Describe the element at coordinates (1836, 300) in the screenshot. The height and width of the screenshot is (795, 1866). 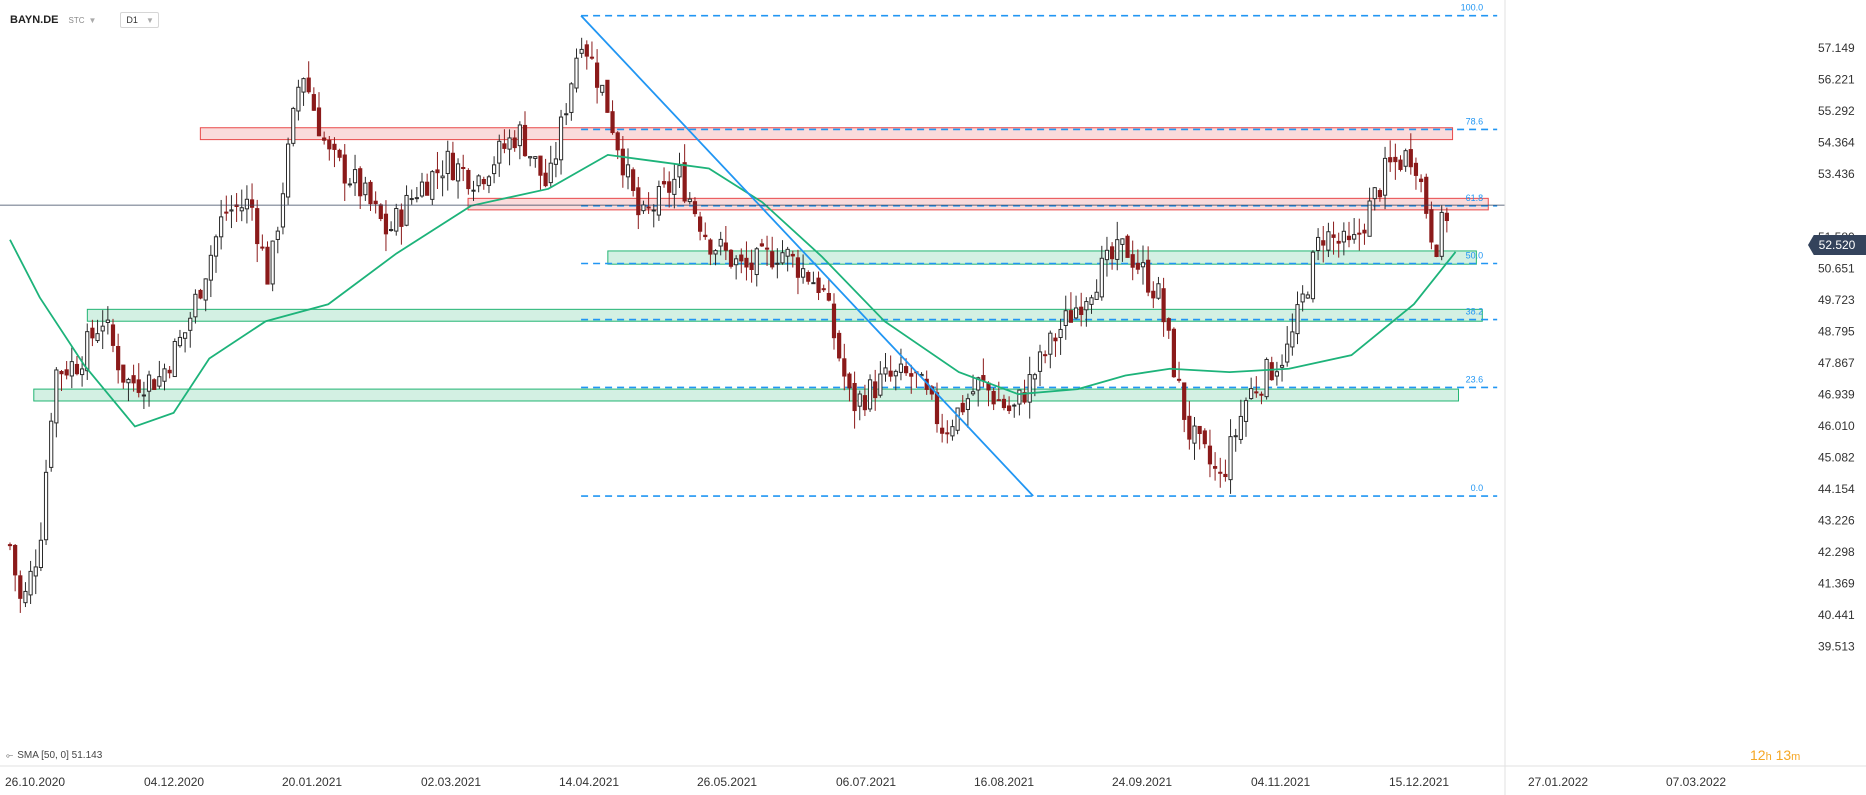
I see `y-tick-label: 49.723` at that location.